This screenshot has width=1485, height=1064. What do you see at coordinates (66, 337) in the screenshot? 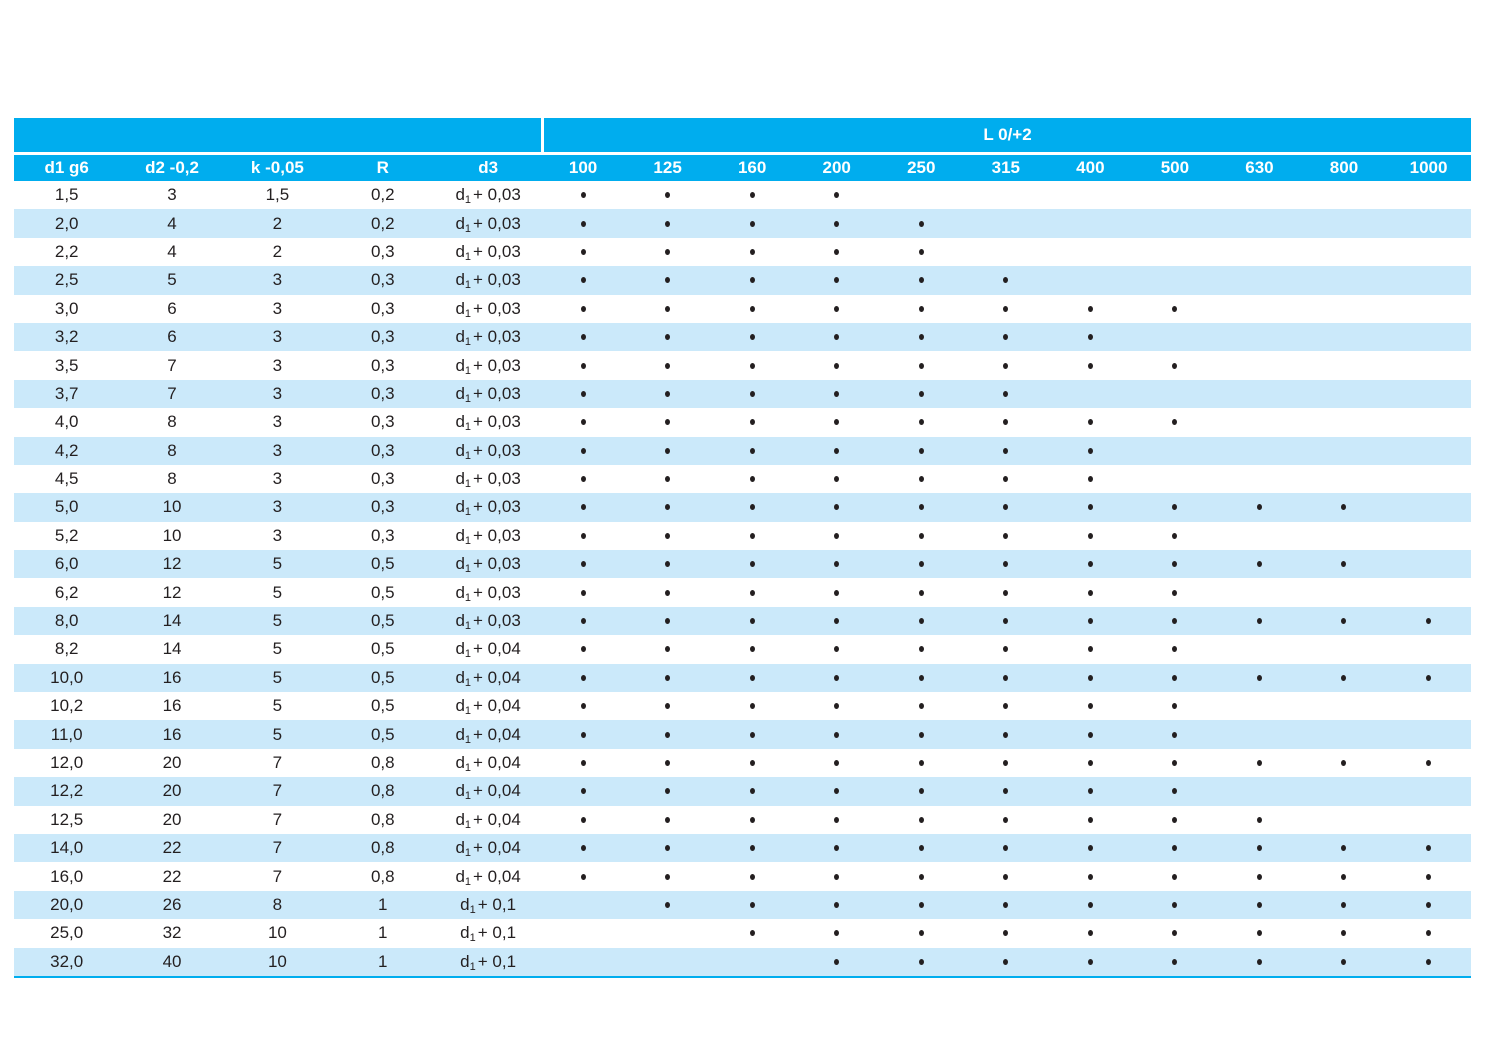
I see `d1-cell: 3,2` at bounding box center [66, 337].